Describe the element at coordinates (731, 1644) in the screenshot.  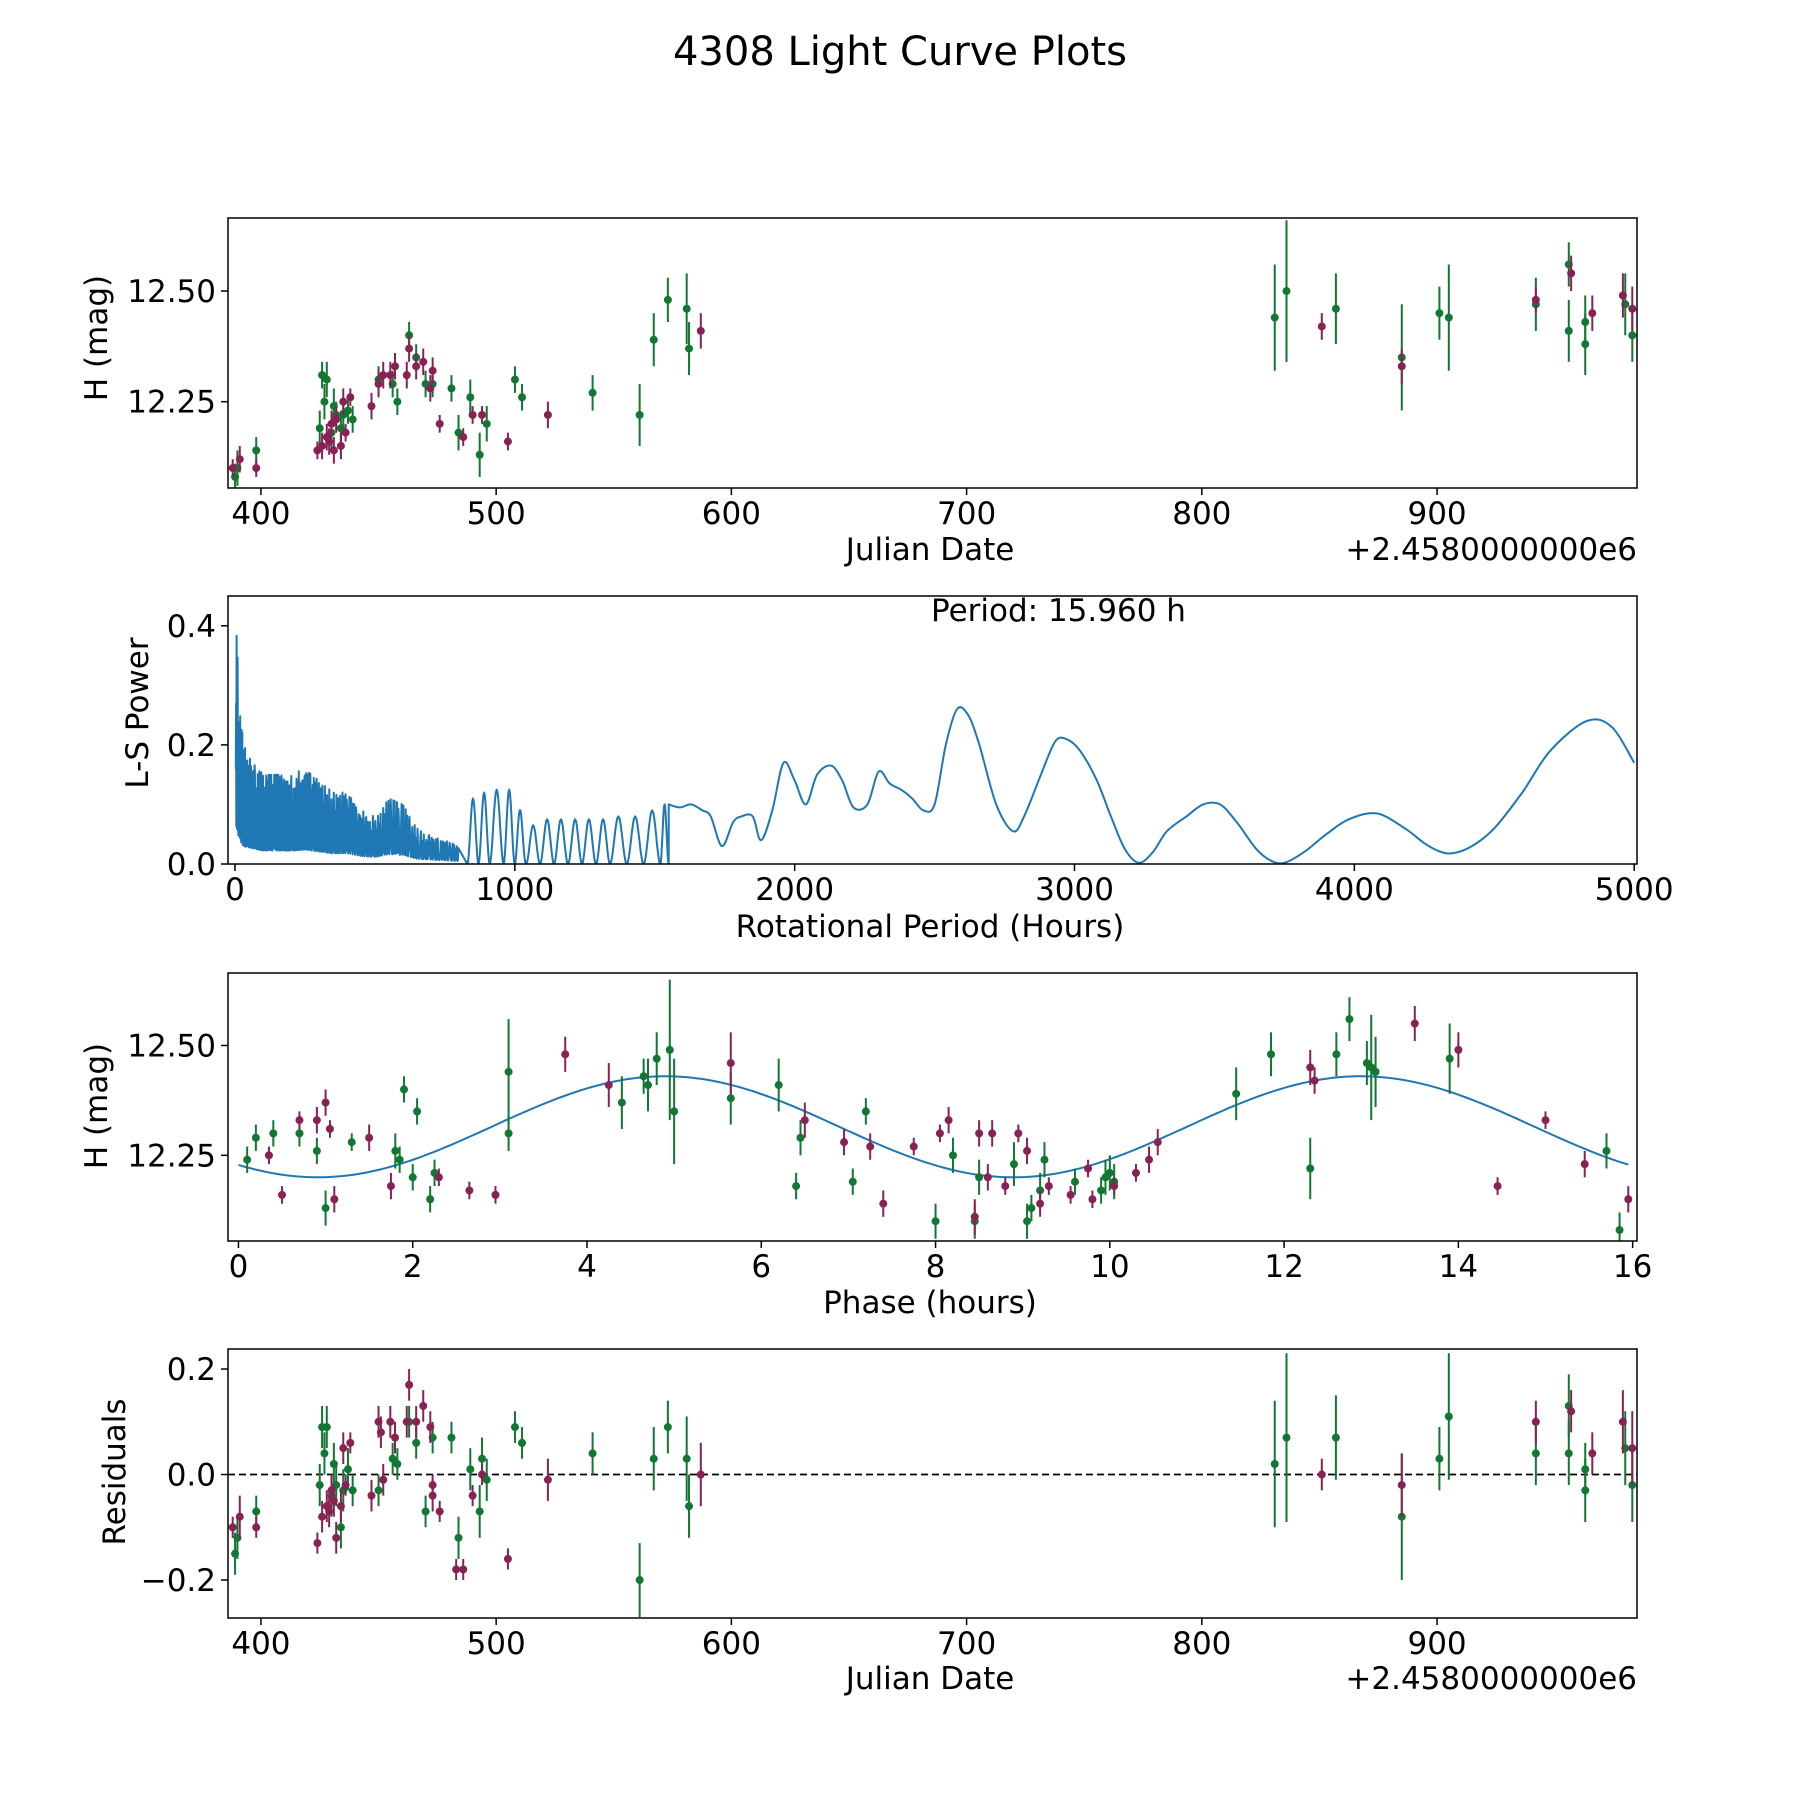
I see `res-xtick-label: 600` at that location.